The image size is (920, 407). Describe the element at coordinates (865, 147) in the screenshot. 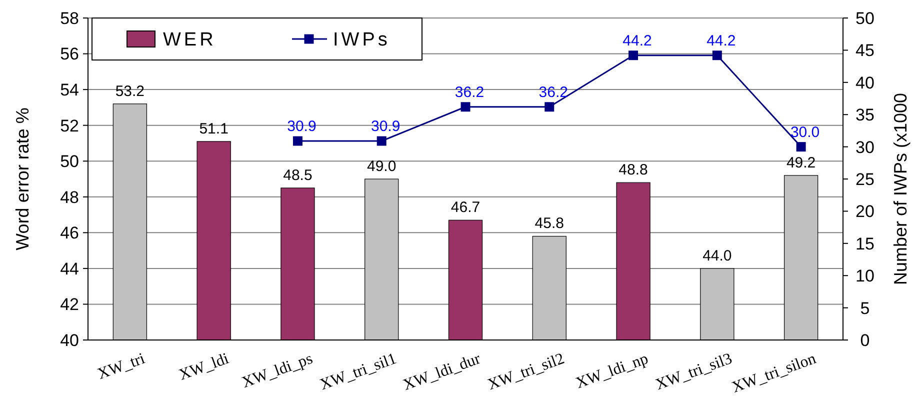

I see `y2-tick-label: 30` at that location.